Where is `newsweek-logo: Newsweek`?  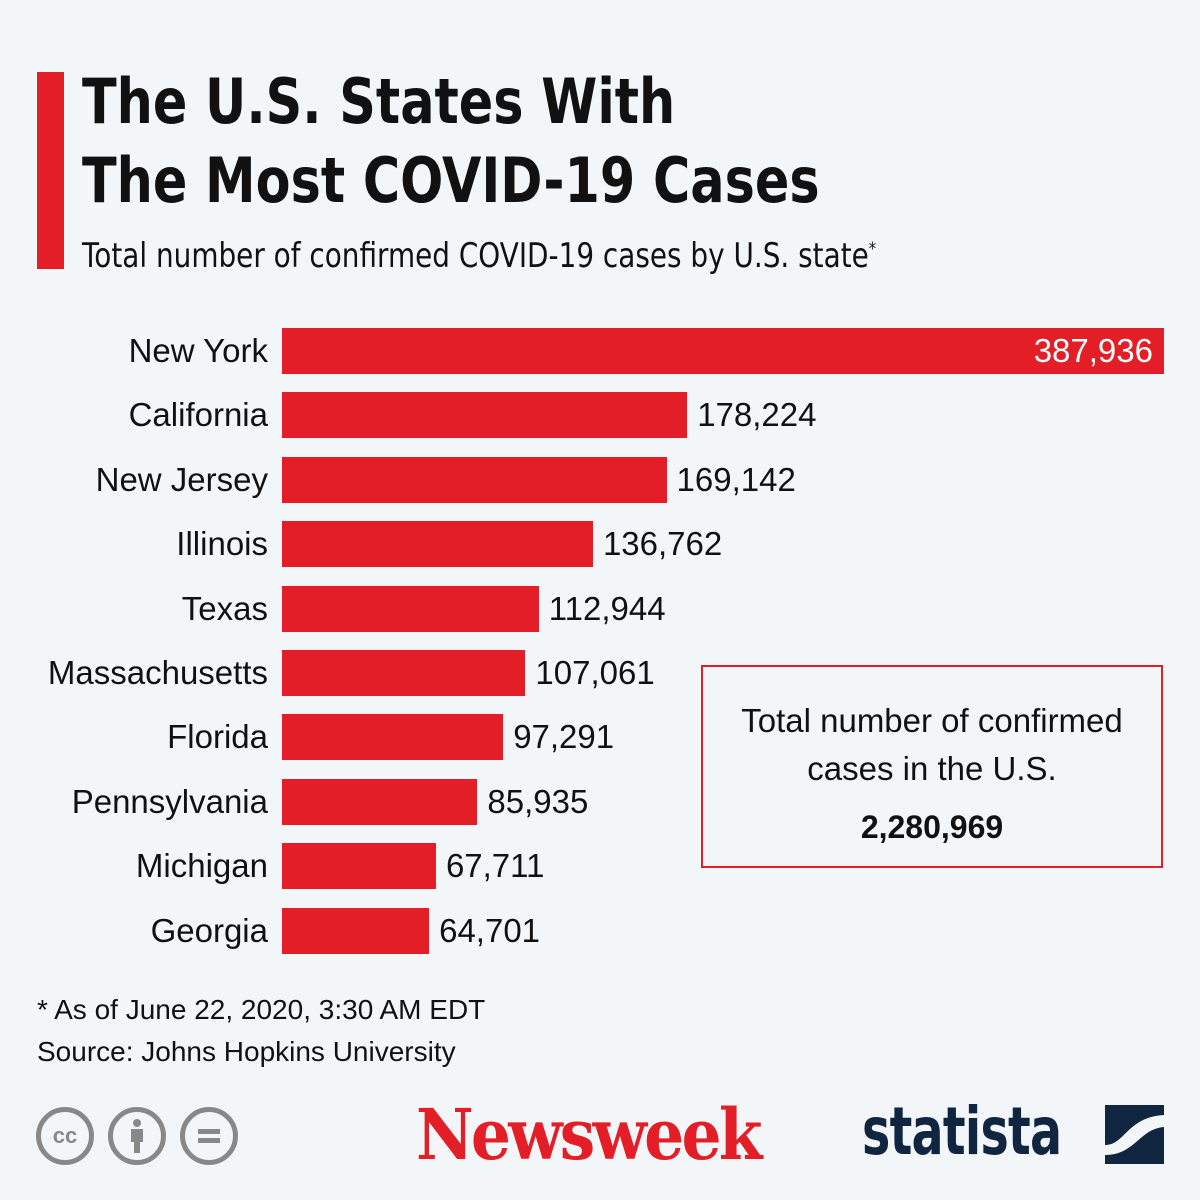 newsweek-logo: Newsweek is located at coordinates (589, 1134).